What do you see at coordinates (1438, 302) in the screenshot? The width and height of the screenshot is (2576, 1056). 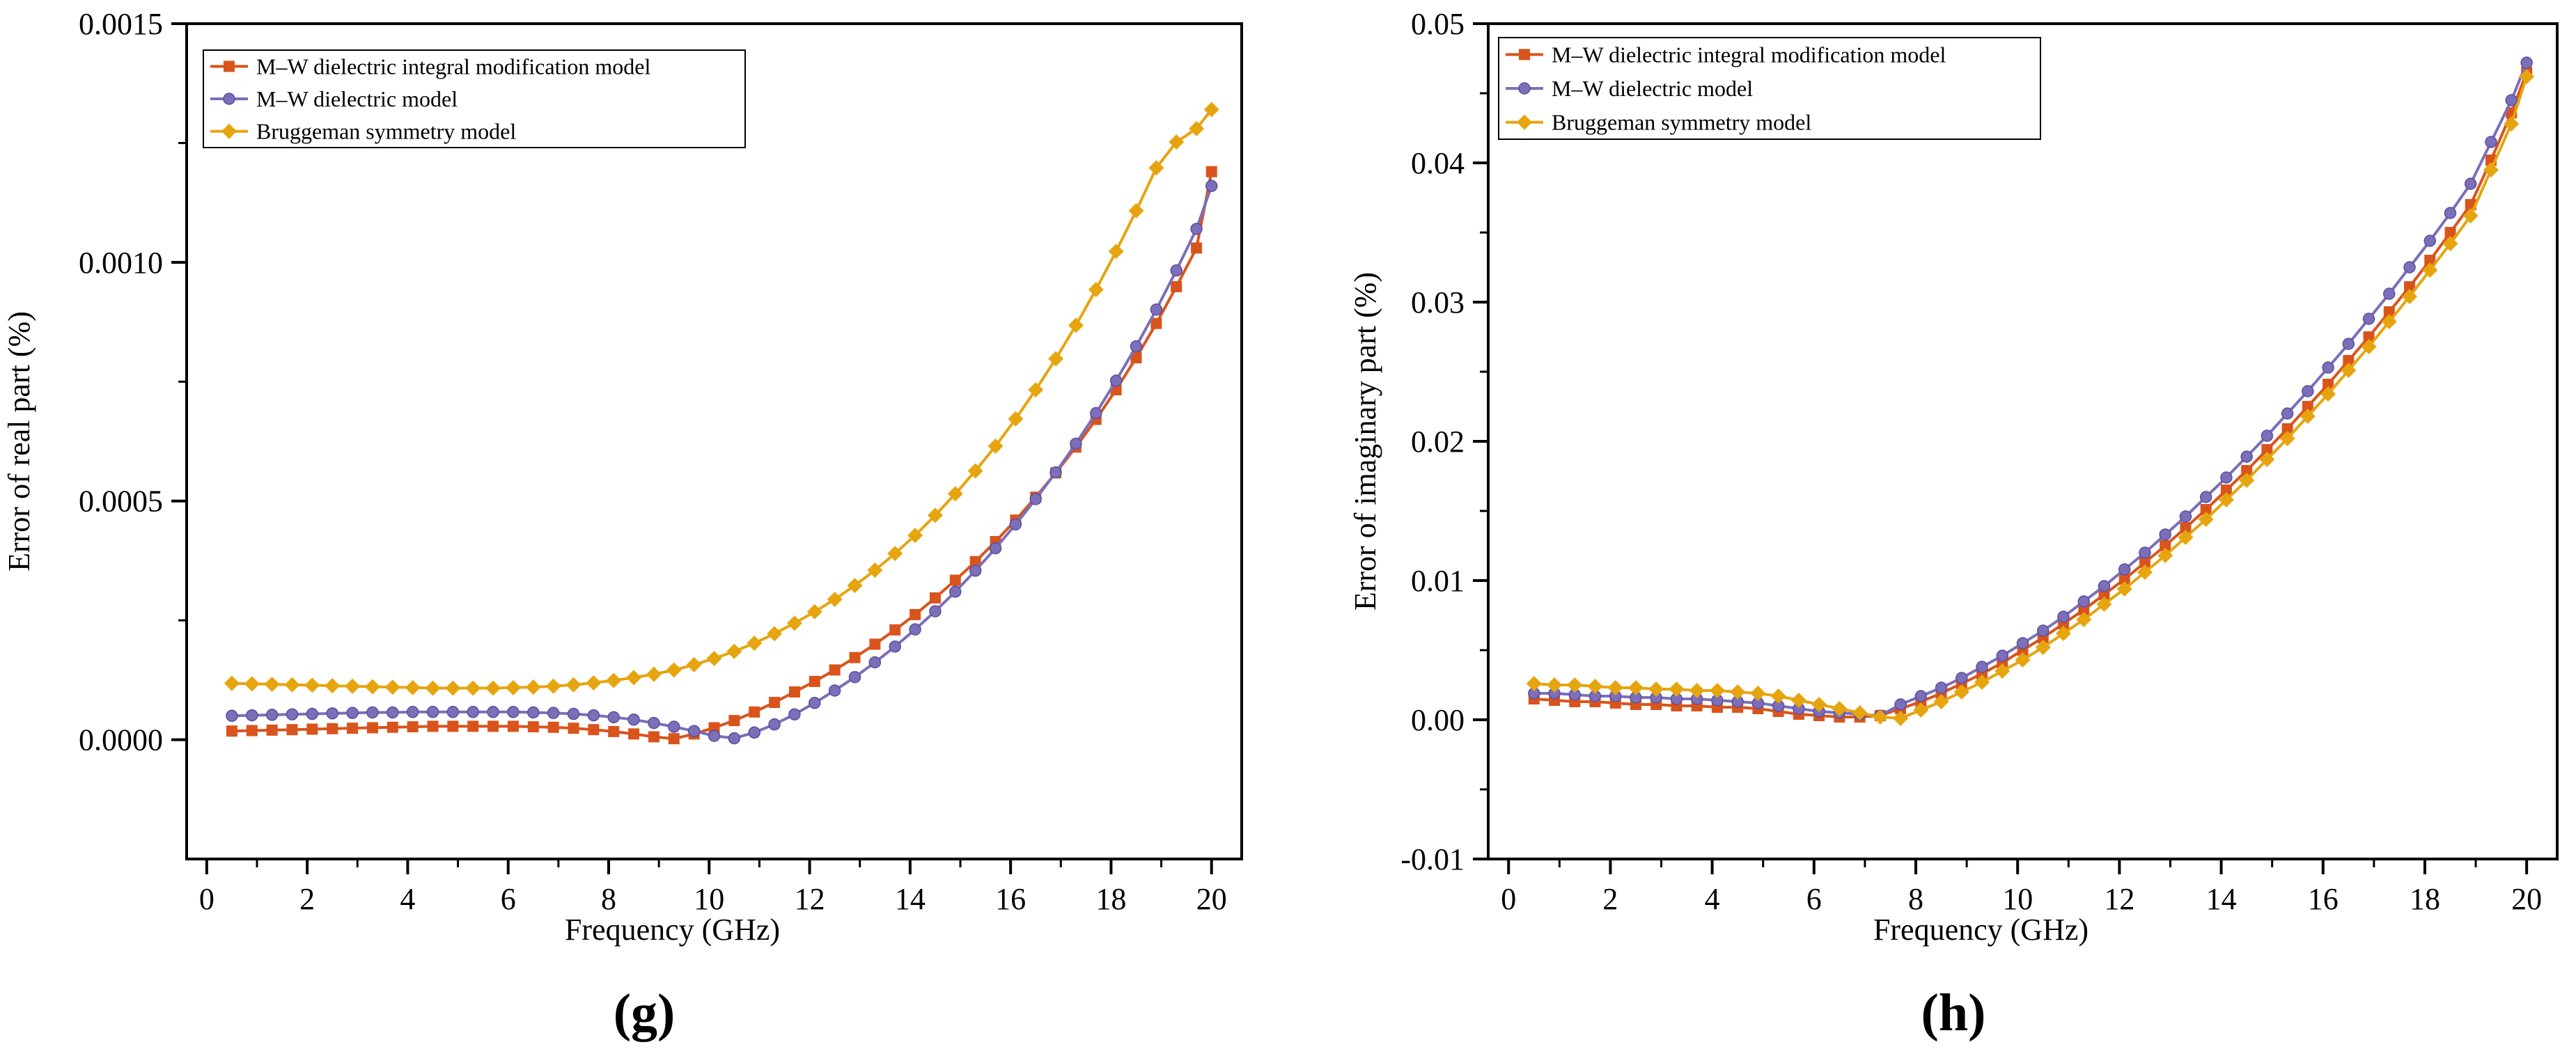 I see `y-tick-label: 0.03` at bounding box center [1438, 302].